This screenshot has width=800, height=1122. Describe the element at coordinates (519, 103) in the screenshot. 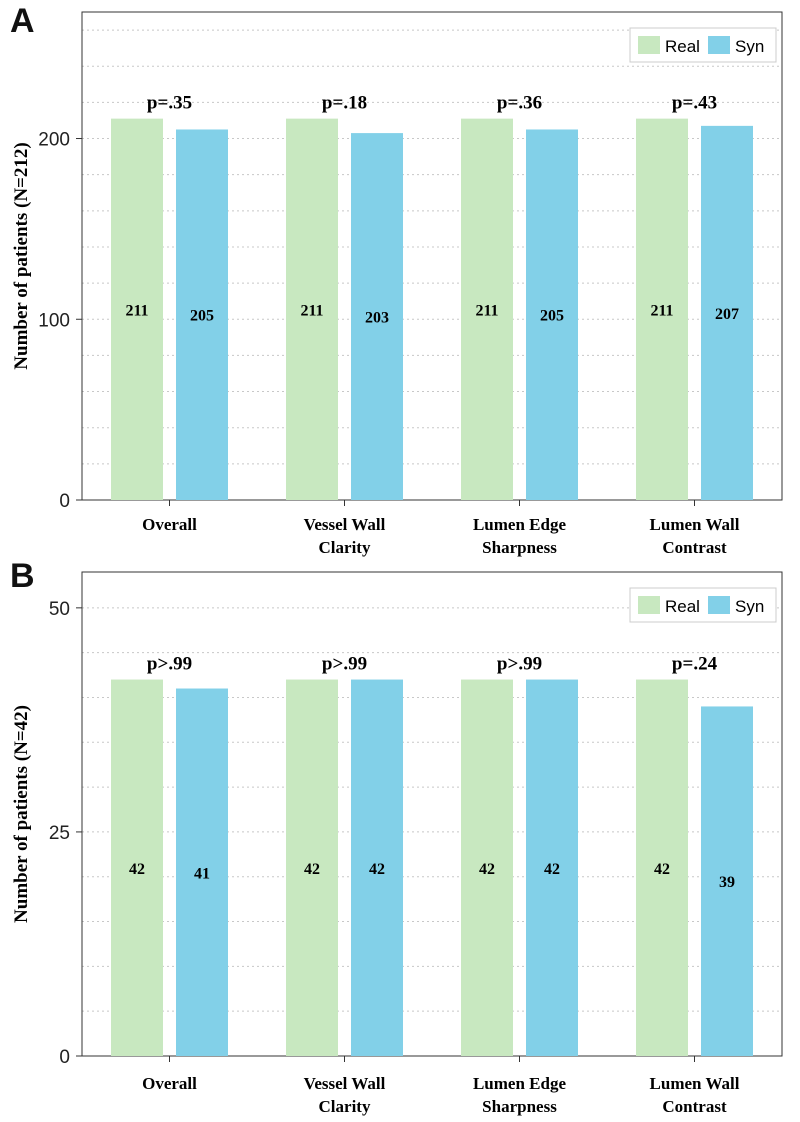

I see `p-value-label: p=.36` at that location.